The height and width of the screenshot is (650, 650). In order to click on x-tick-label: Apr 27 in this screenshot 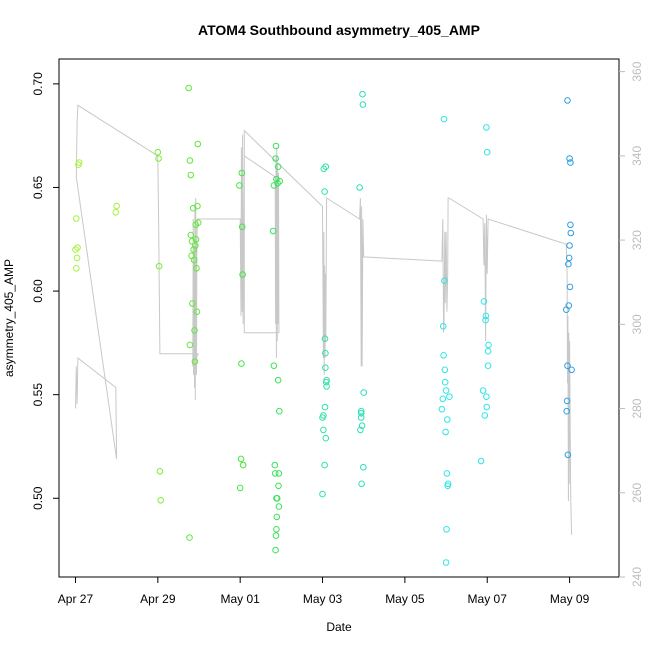, I will do `click(76, 599)`.